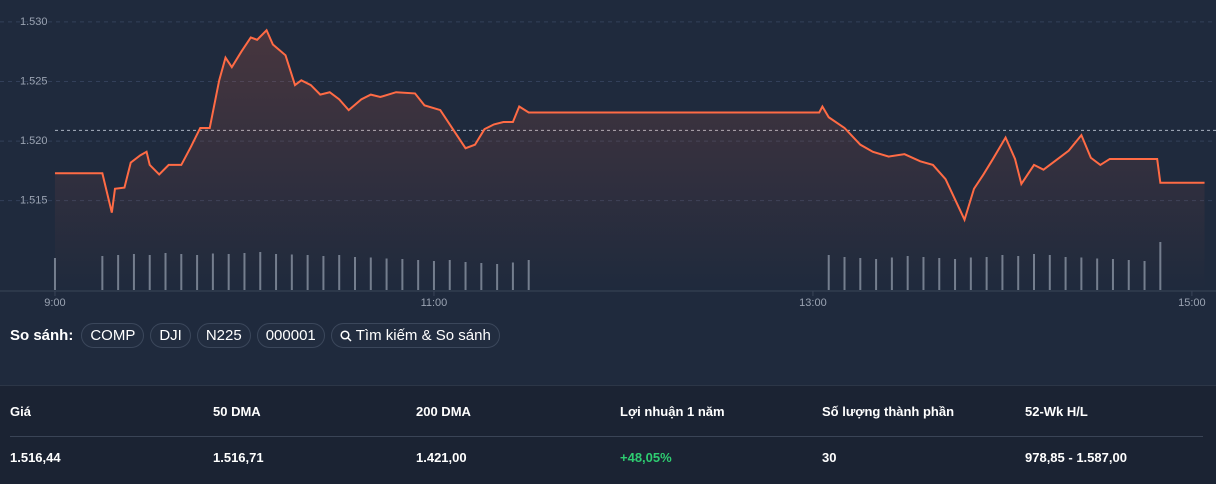 The image size is (1216, 484). I want to click on x-tick-label: 9:00, so click(54, 303).